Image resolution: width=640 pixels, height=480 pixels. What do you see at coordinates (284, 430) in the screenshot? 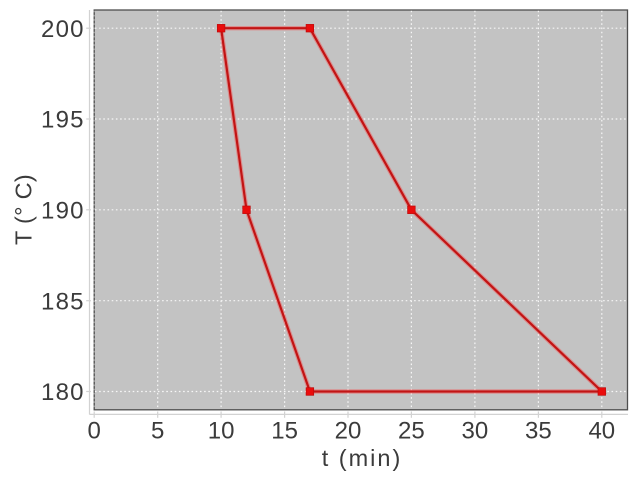
I see `svg-text: 15` at bounding box center [284, 430].